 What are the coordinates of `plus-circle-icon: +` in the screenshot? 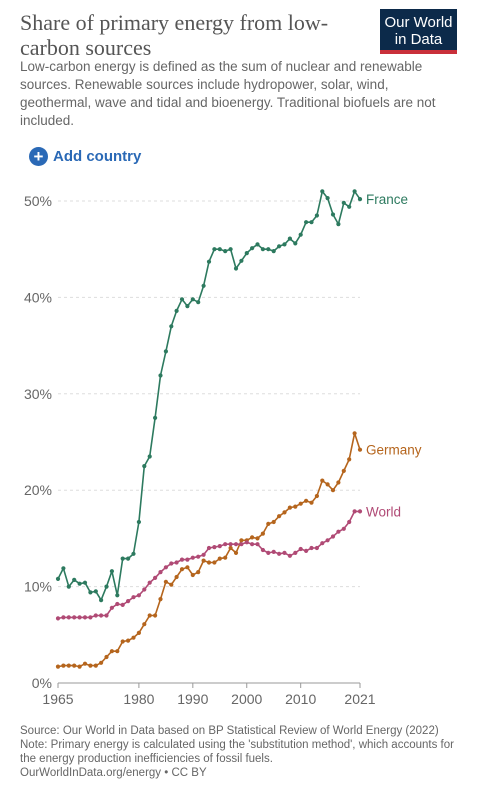 It's located at (38, 156).